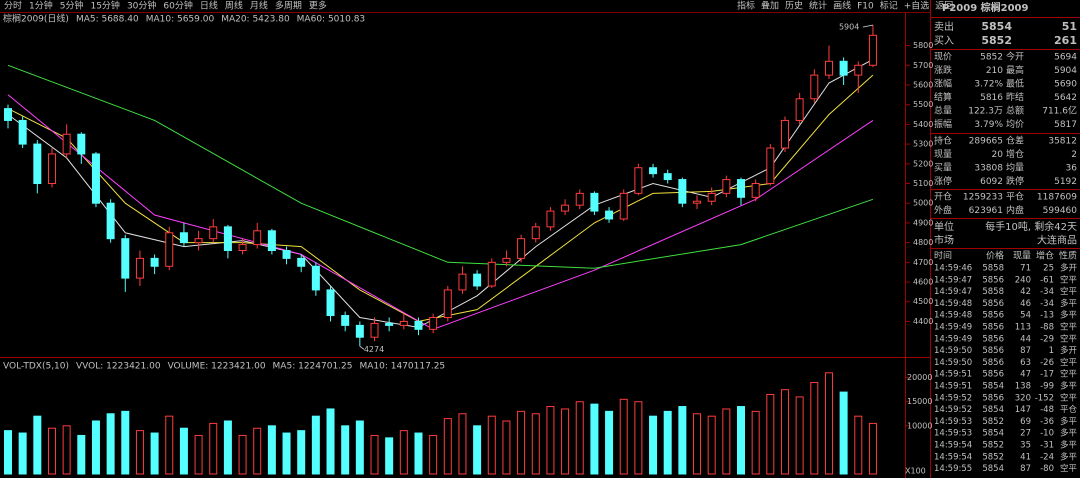 This screenshot has height=478, width=1080. What do you see at coordinates (923, 45) in the screenshot?
I see `y-tick-label: 5800` at bounding box center [923, 45].